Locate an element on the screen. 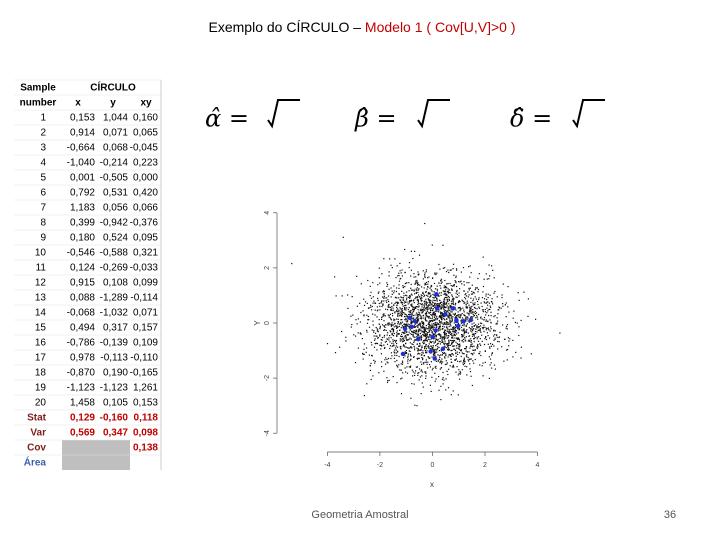 The height and width of the screenshot is (545, 720). table-cell: 0,978 is located at coordinates (82, 358).